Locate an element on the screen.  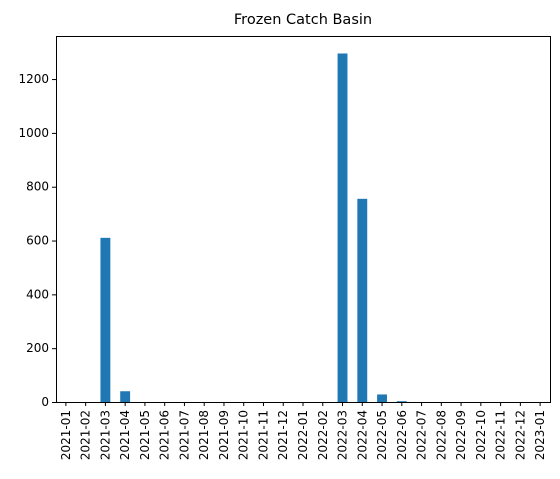
x-tick-label: 2021-02 is located at coordinates (86, 435).